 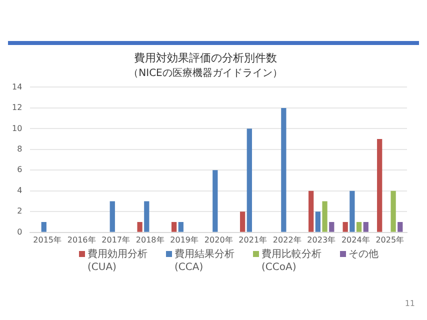 I want to click on x-tick-label: 2025年, so click(x=390, y=239).